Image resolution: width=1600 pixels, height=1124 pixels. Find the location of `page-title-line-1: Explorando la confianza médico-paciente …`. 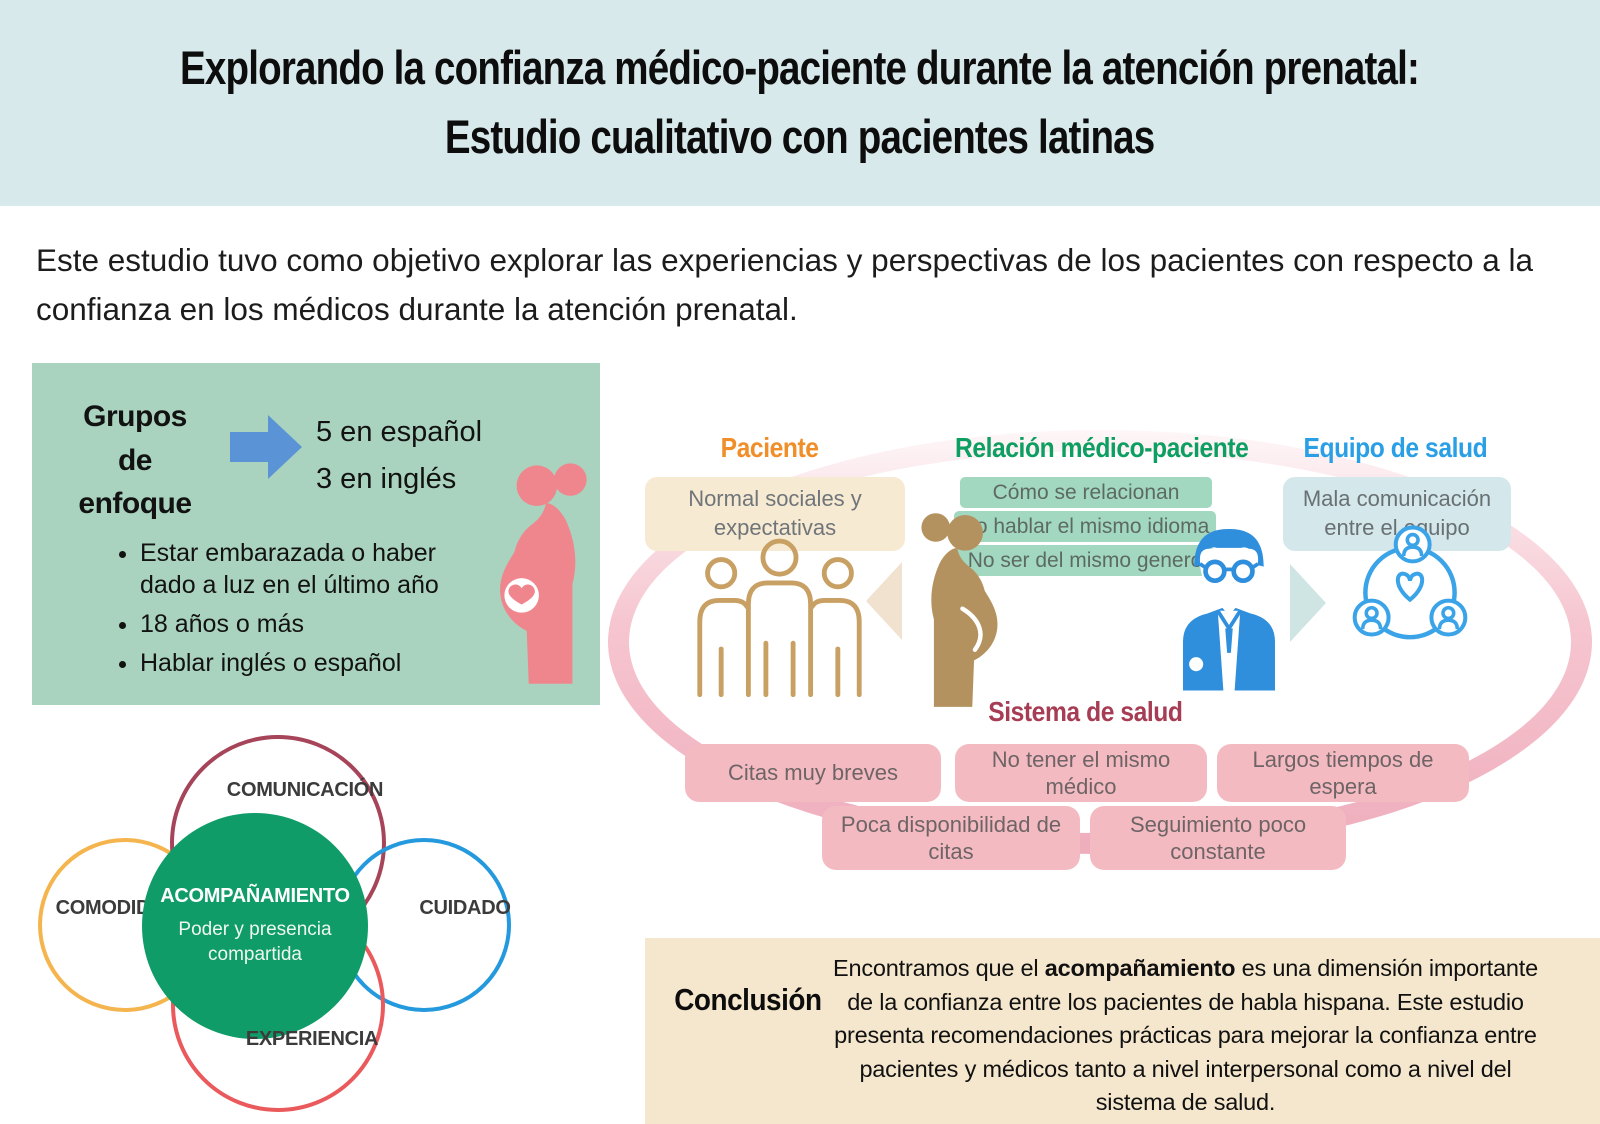

page-title-line-1: Explorando la confianza médico-paciente … is located at coordinates (800, 67).